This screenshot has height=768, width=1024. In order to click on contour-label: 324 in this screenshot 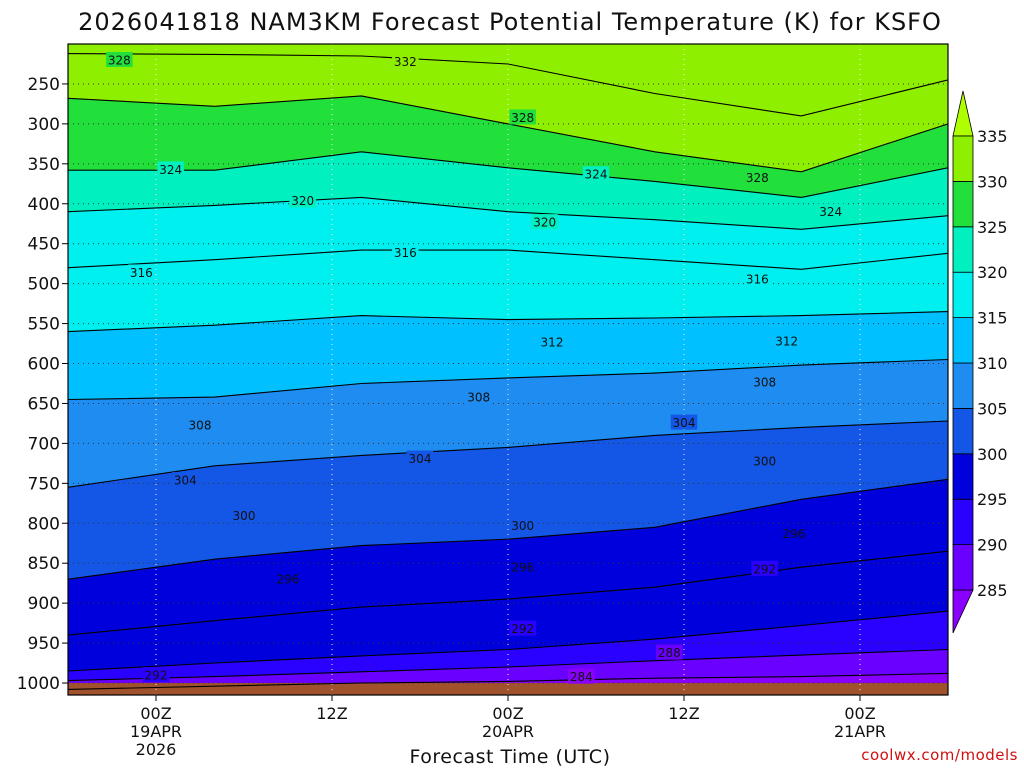, I will do `click(596, 175)`.